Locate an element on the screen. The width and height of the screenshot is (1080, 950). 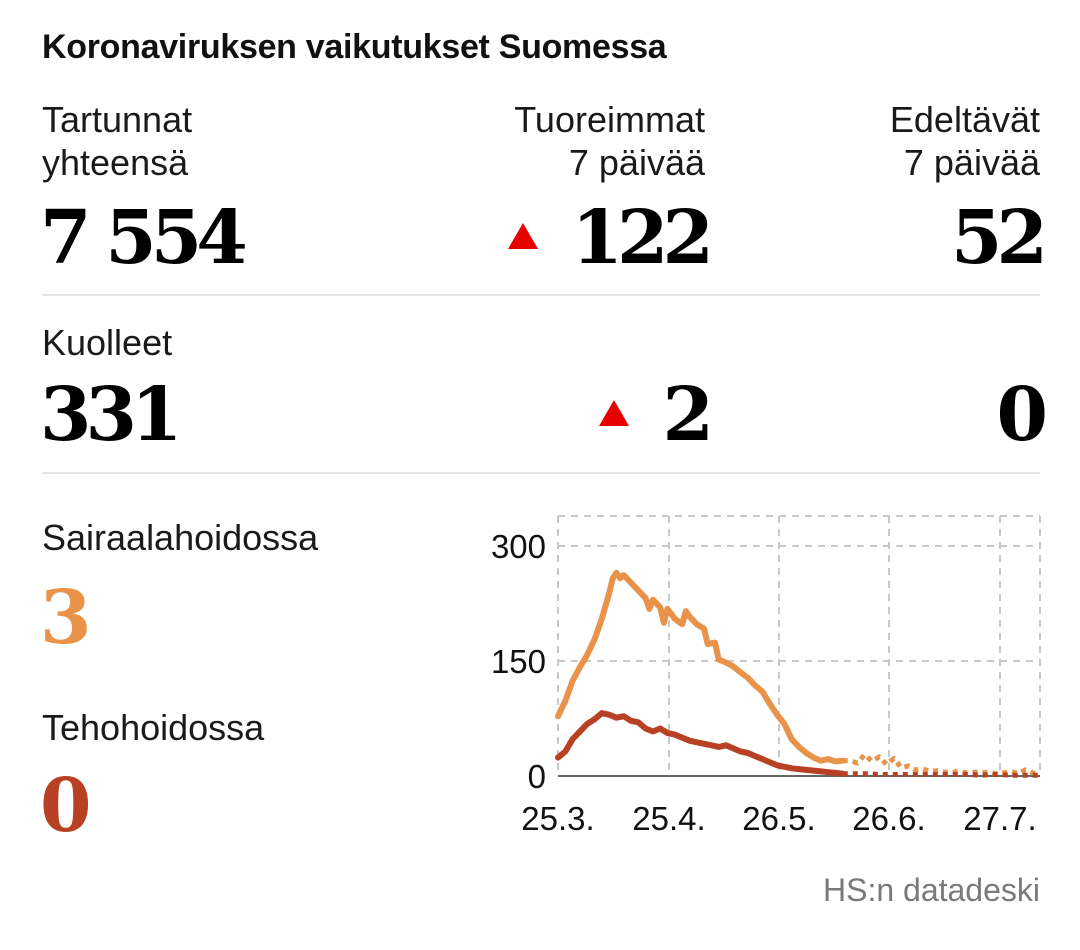
icu-value: 0 is located at coordinates (65, 806).